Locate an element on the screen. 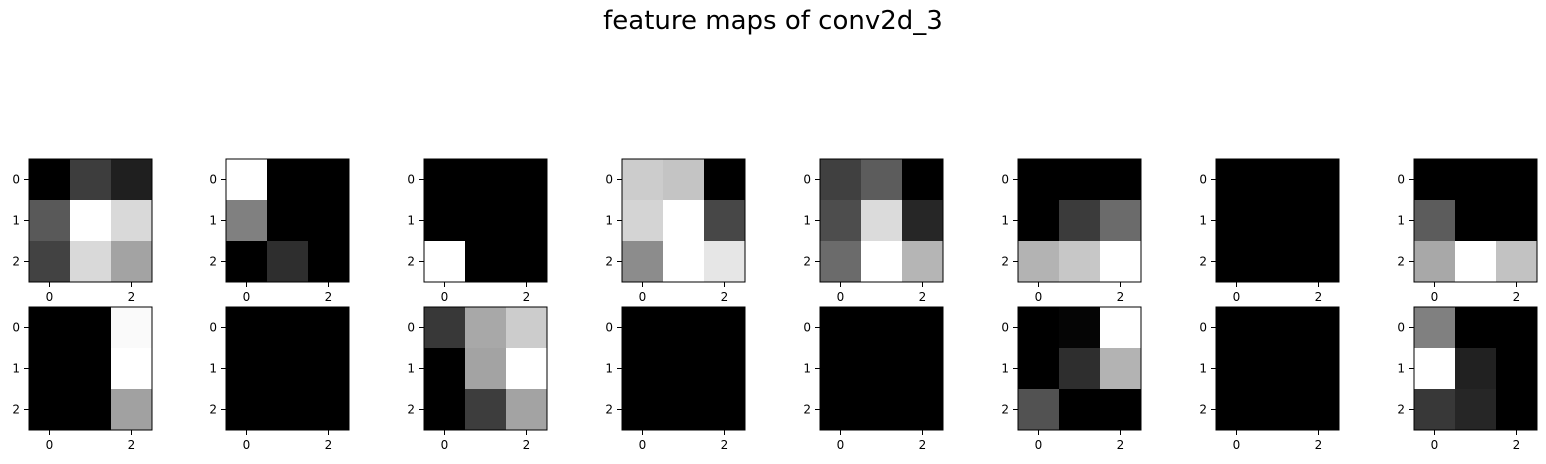 This screenshot has width=1546, height=464. feature-map-0: 0 2 0 1 2 is located at coordinates (82, 231).